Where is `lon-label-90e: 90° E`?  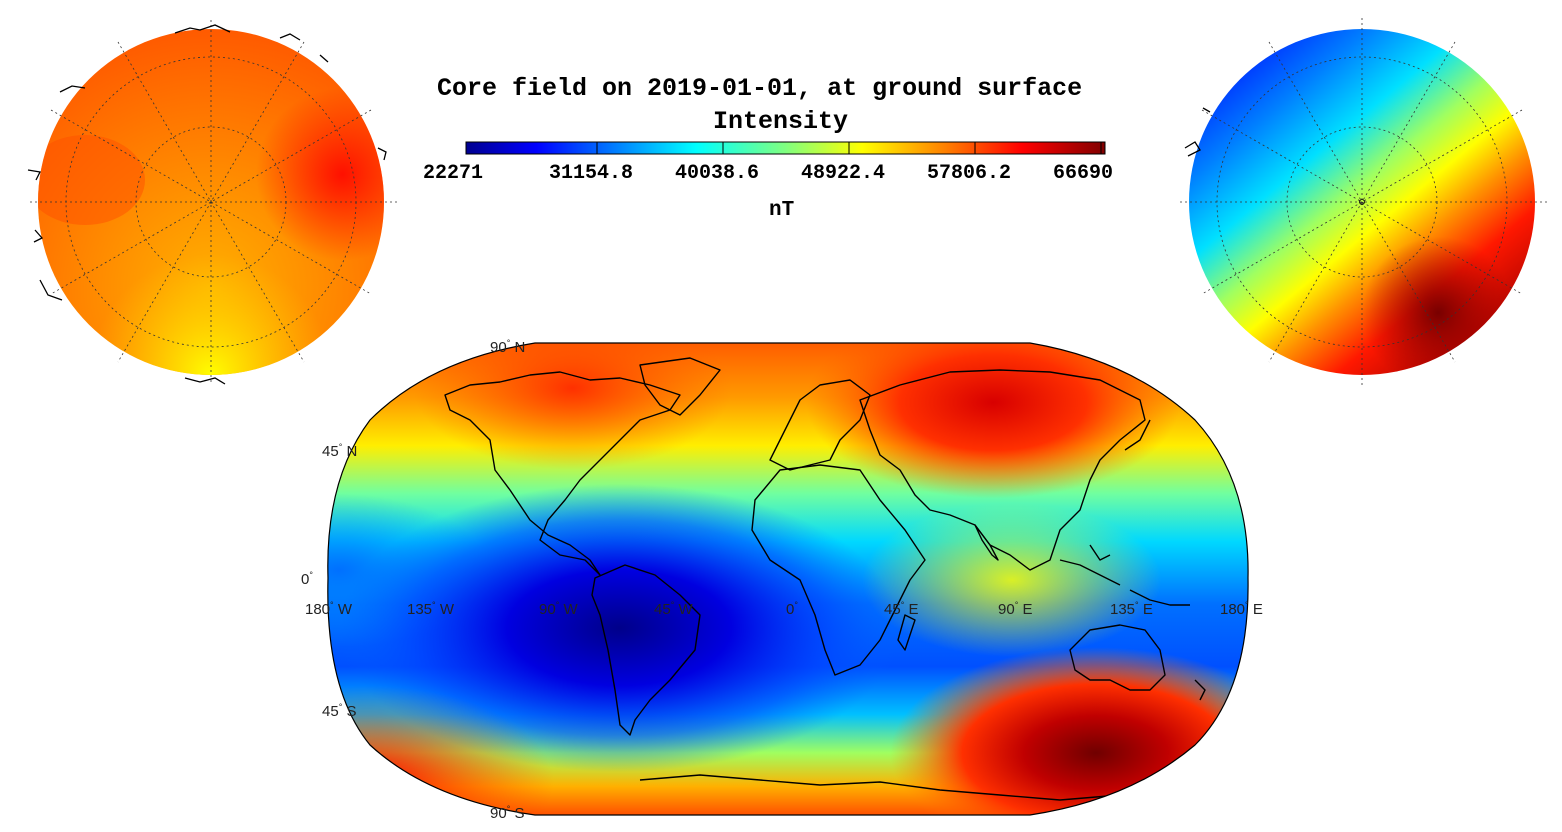 lon-label-90e: 90° E is located at coordinates (1015, 609).